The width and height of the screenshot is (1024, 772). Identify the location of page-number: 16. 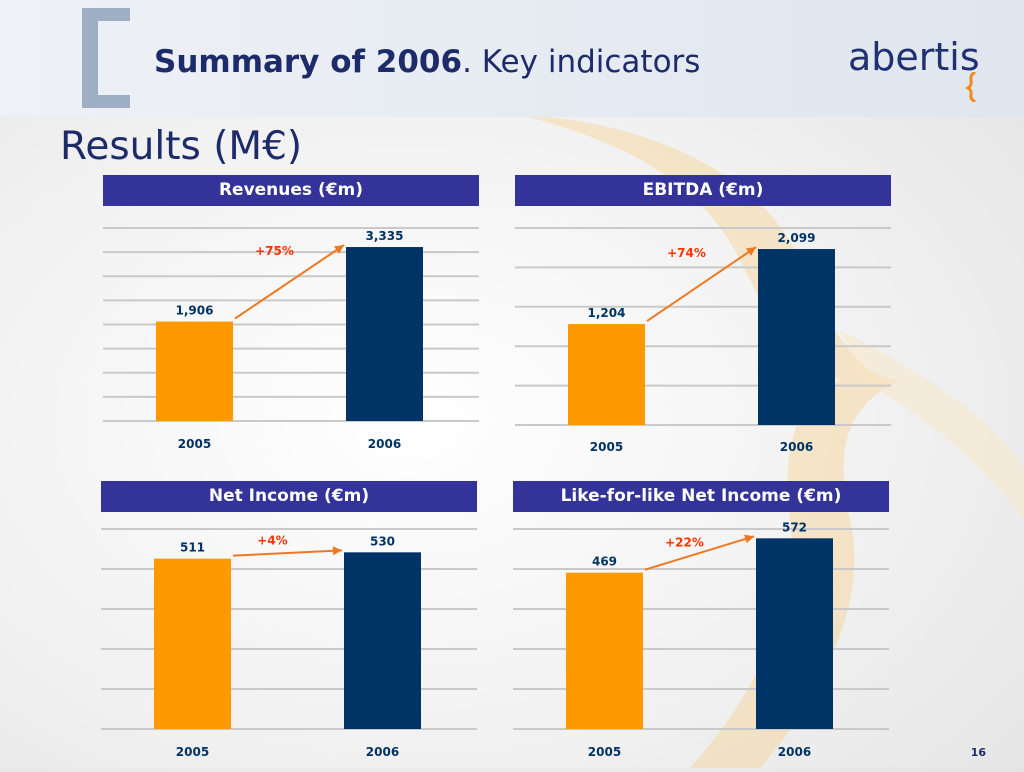
(978, 752).